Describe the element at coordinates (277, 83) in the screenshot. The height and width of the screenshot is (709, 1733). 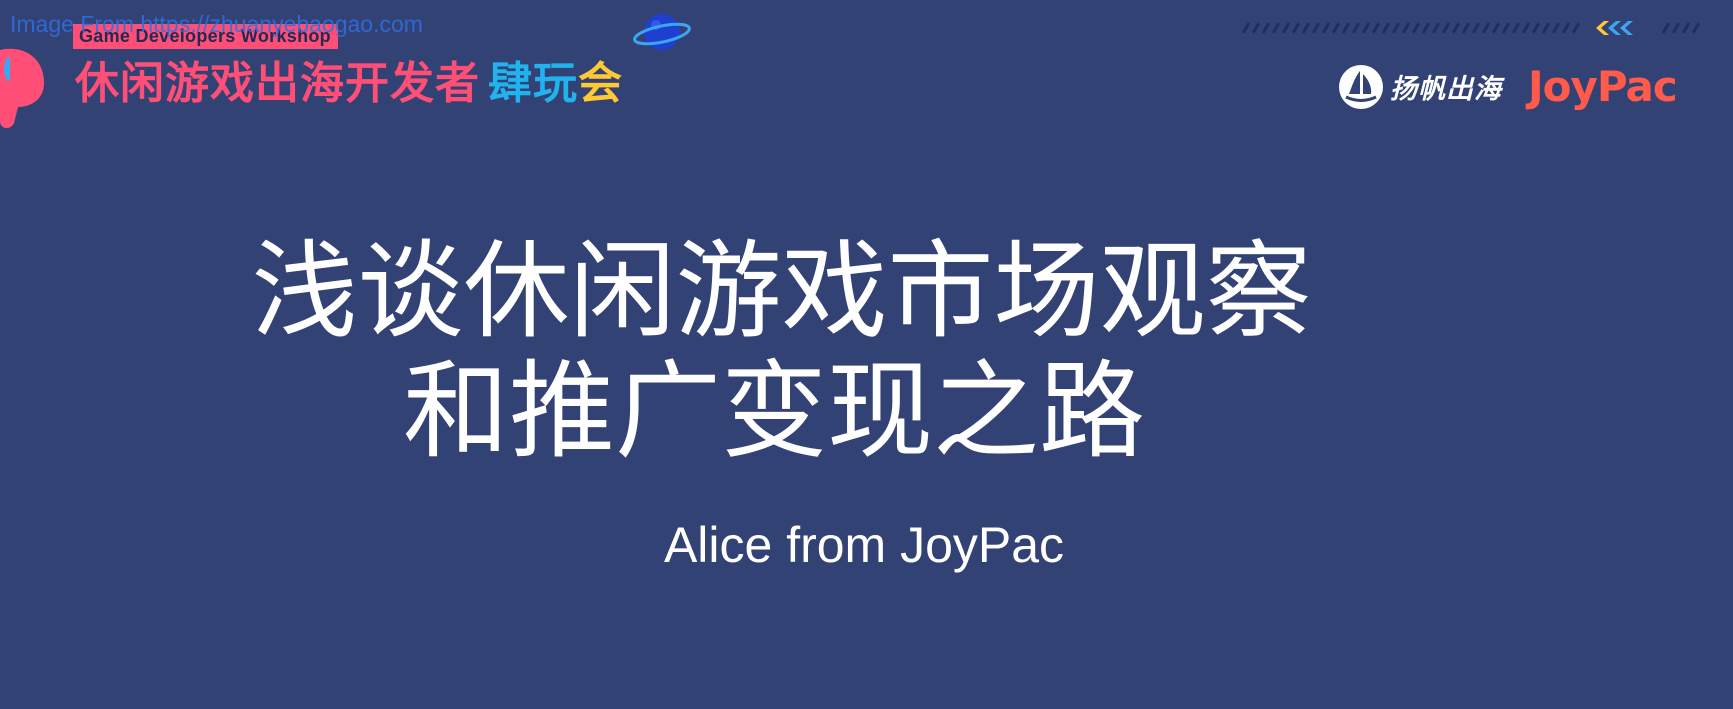
I see `event-title-main: 休闲游戏出海开发者` at that location.